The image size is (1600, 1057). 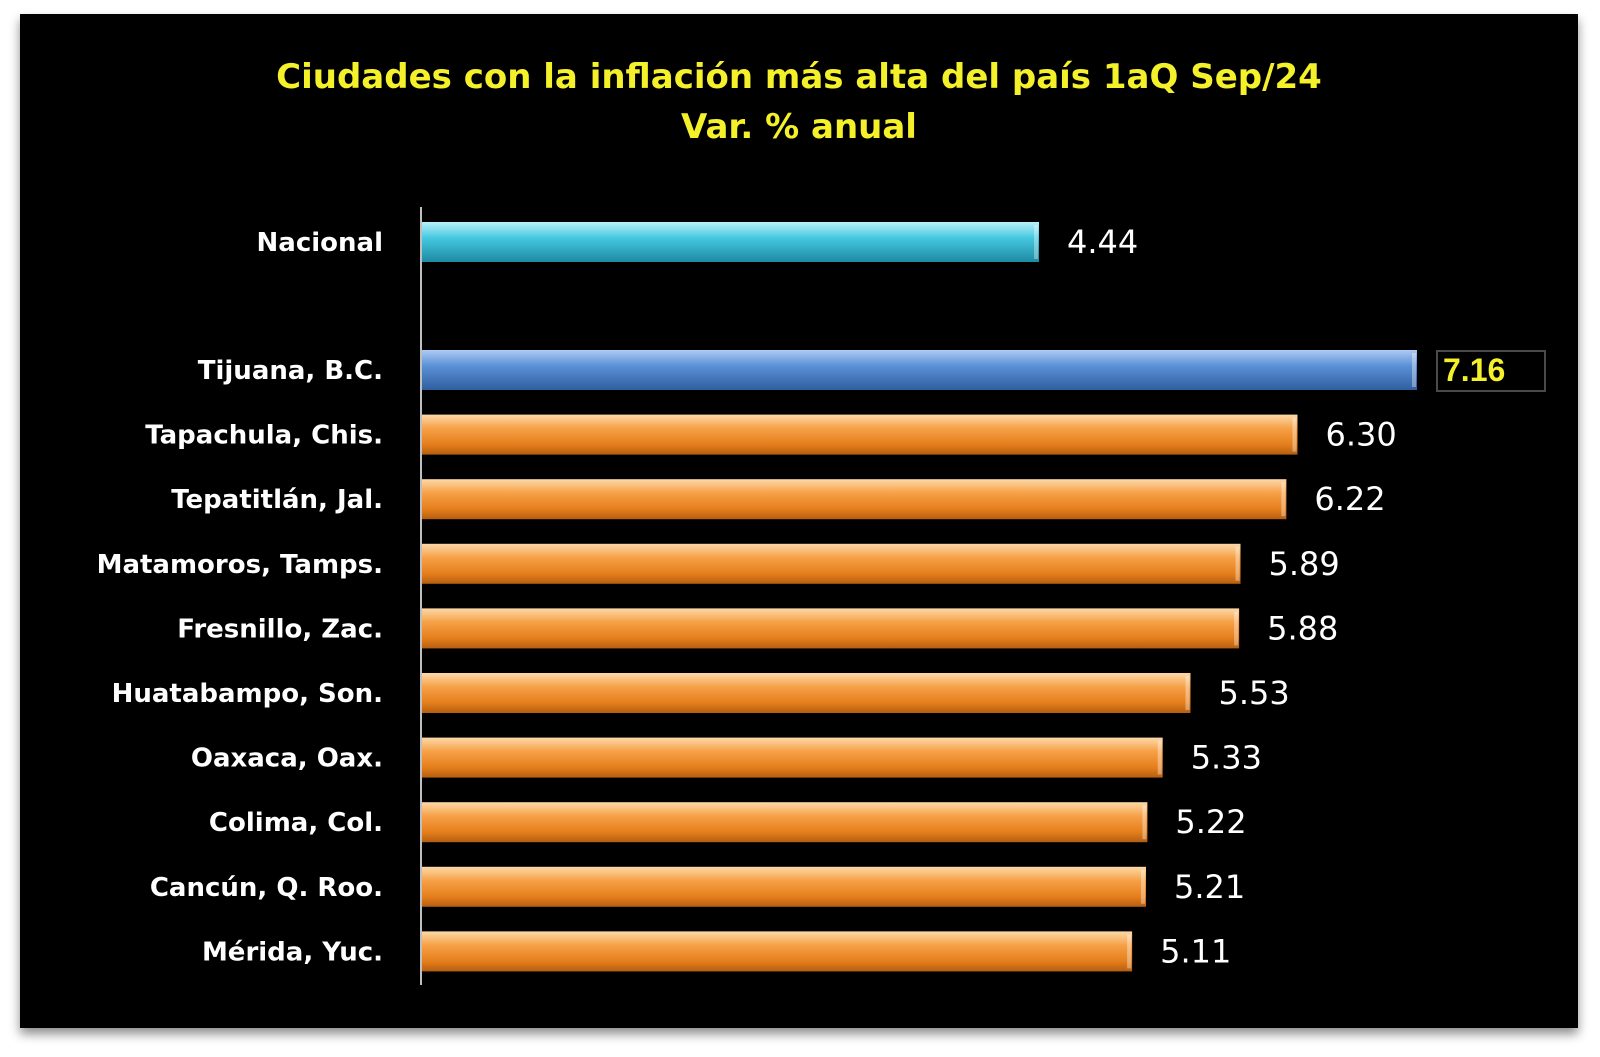 What do you see at coordinates (1283, 499) in the screenshot?
I see `bar-bevel-tepatitlan-jal` at bounding box center [1283, 499].